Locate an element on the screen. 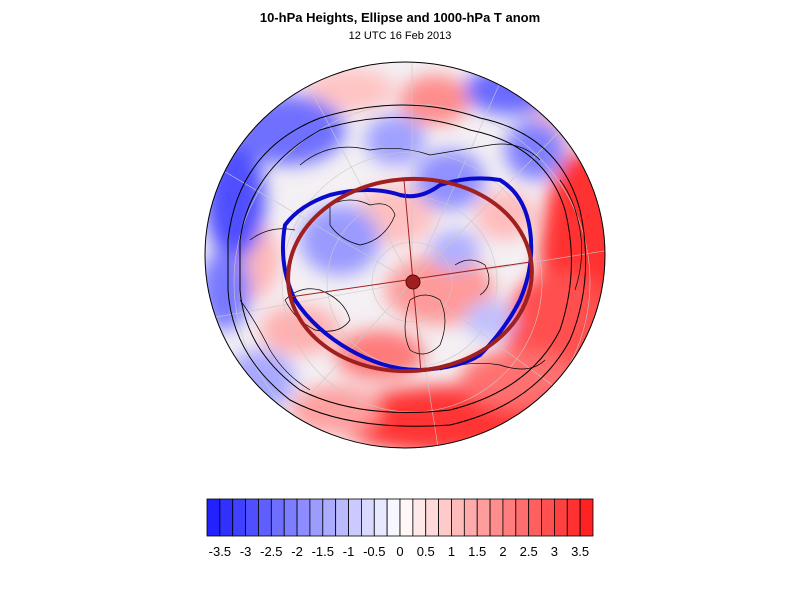  height-contour-blue is located at coordinates (407, 274).